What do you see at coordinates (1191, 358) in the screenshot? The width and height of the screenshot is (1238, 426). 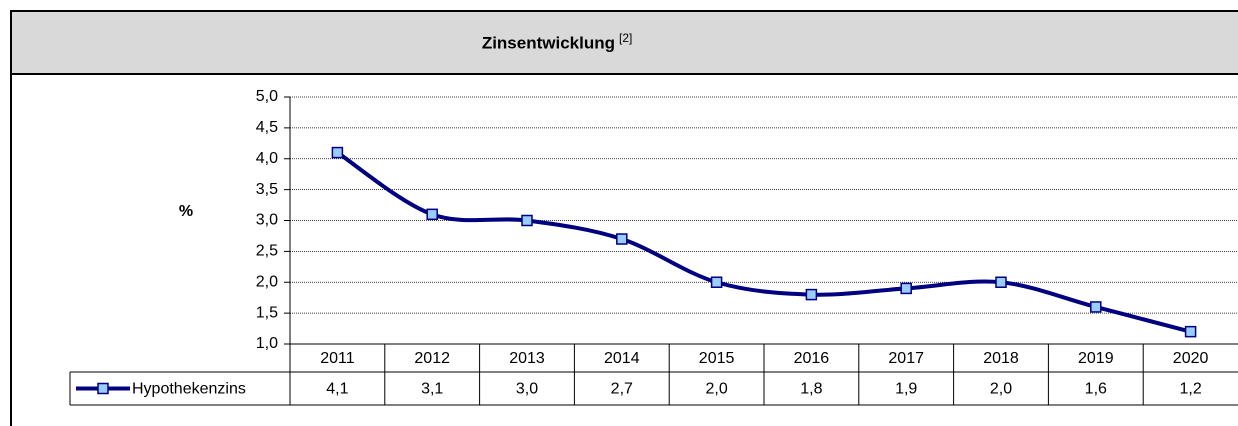 I see `x-tick-label: 2020` at bounding box center [1191, 358].